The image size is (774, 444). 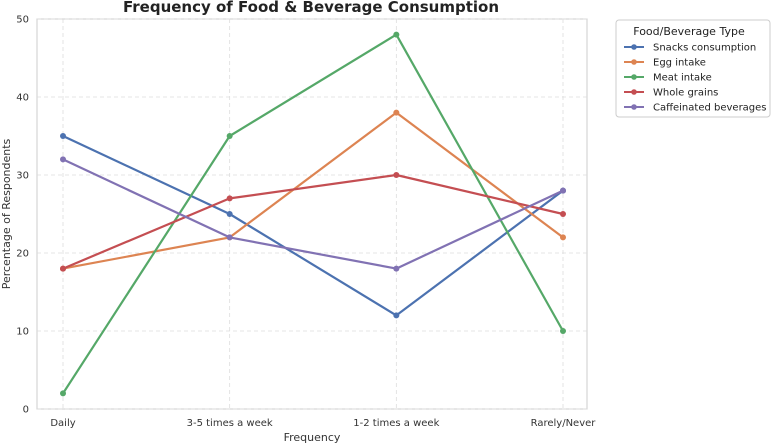 What do you see at coordinates (22, 332) in the screenshot?
I see `y-tick-label: 10` at bounding box center [22, 332].